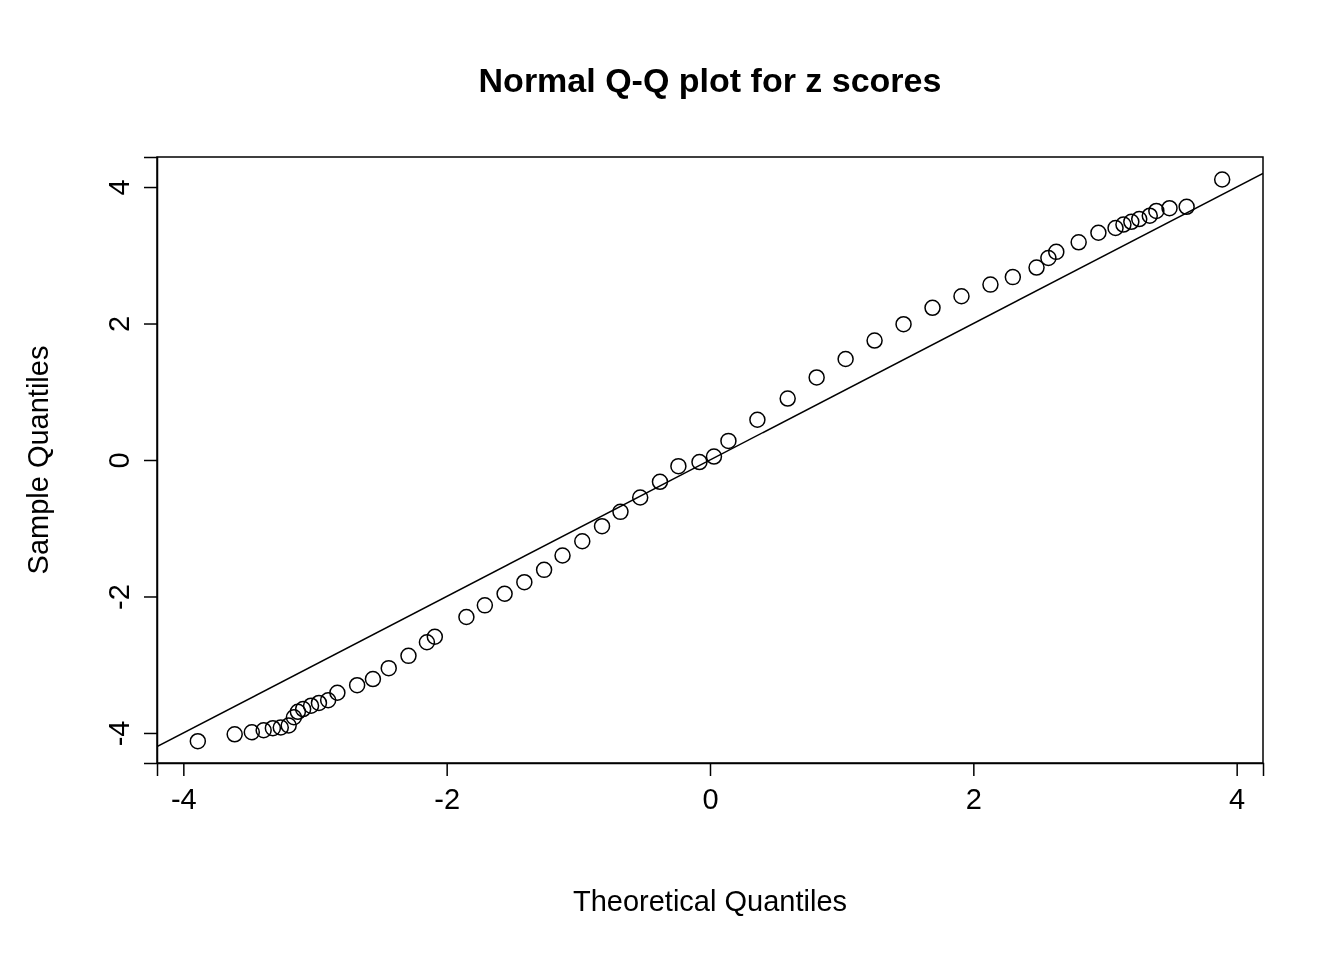 The width and height of the screenshot is (1344, 960). I want to click on y-tick-label: 4, so click(119, 187).